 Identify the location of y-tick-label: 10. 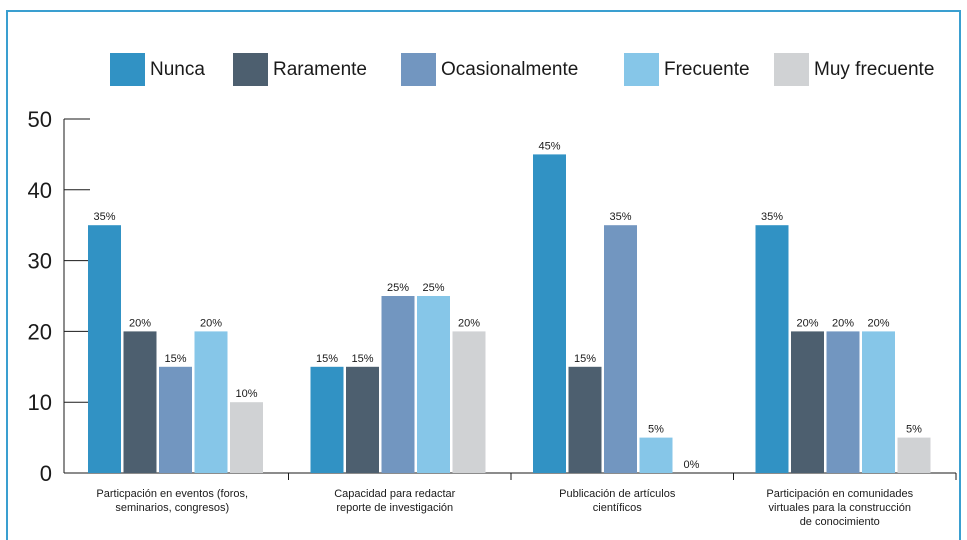
(40, 402).